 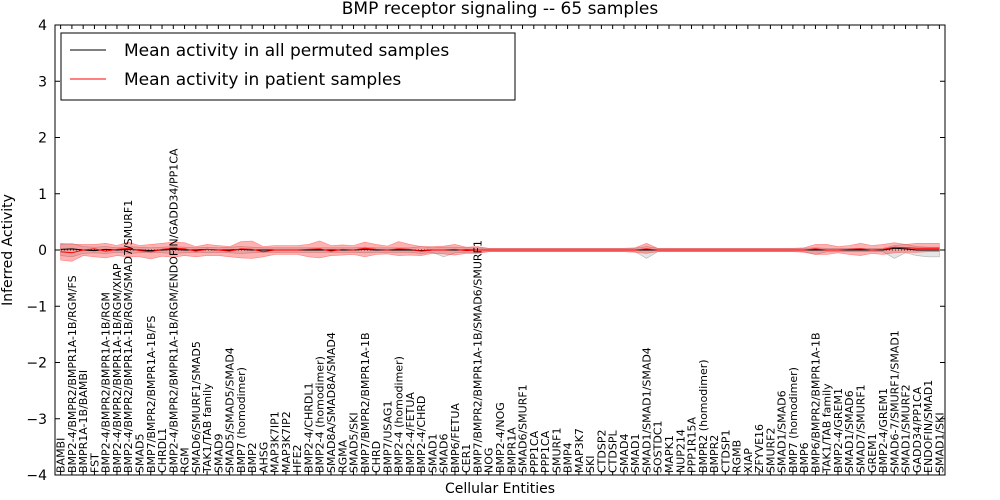 What do you see at coordinates (252, 457) in the screenshot?
I see `x-tick-label: BMP2` at bounding box center [252, 457].